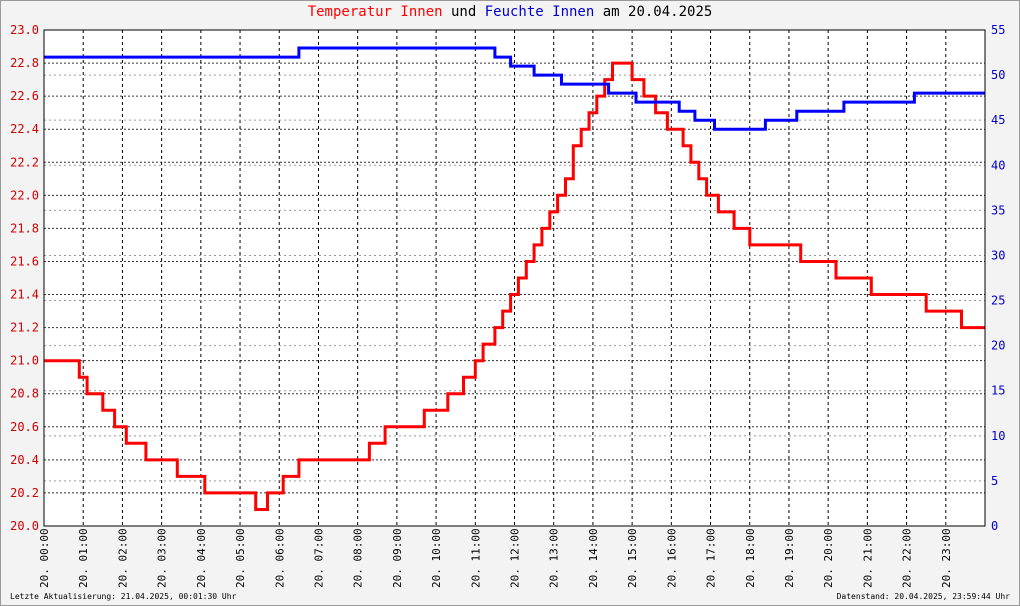 The height and width of the screenshot is (606, 1020). I want to click on x-tick-label: 20. 12:00, so click(515, 558).